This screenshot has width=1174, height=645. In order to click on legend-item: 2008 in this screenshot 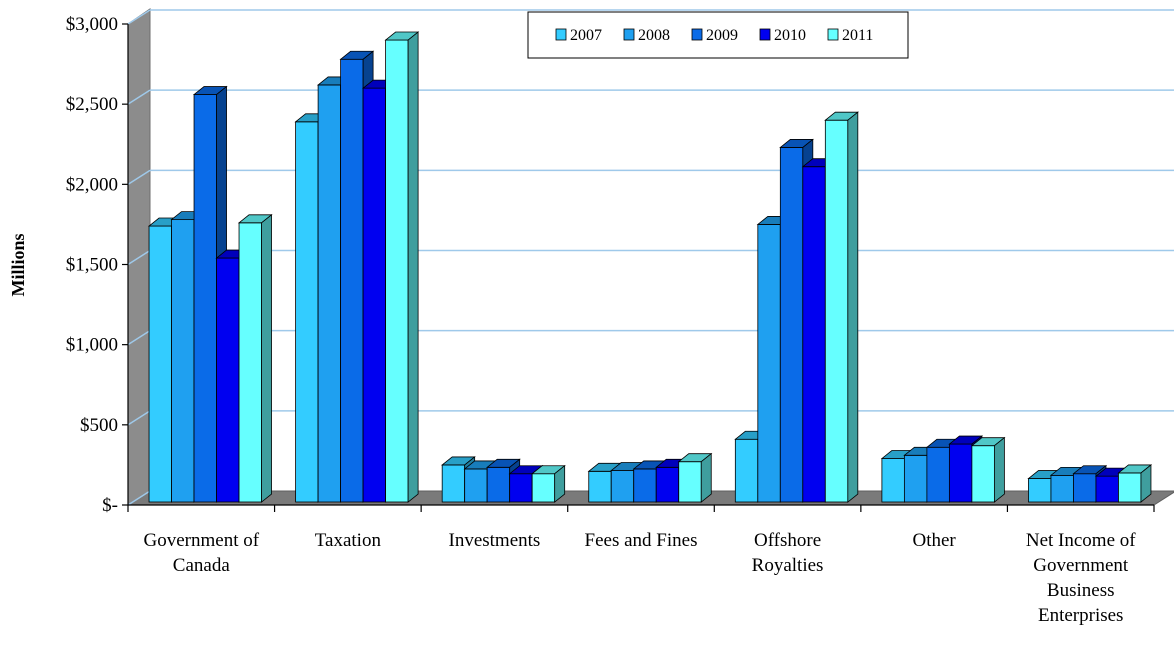, I will do `click(646, 35)`.